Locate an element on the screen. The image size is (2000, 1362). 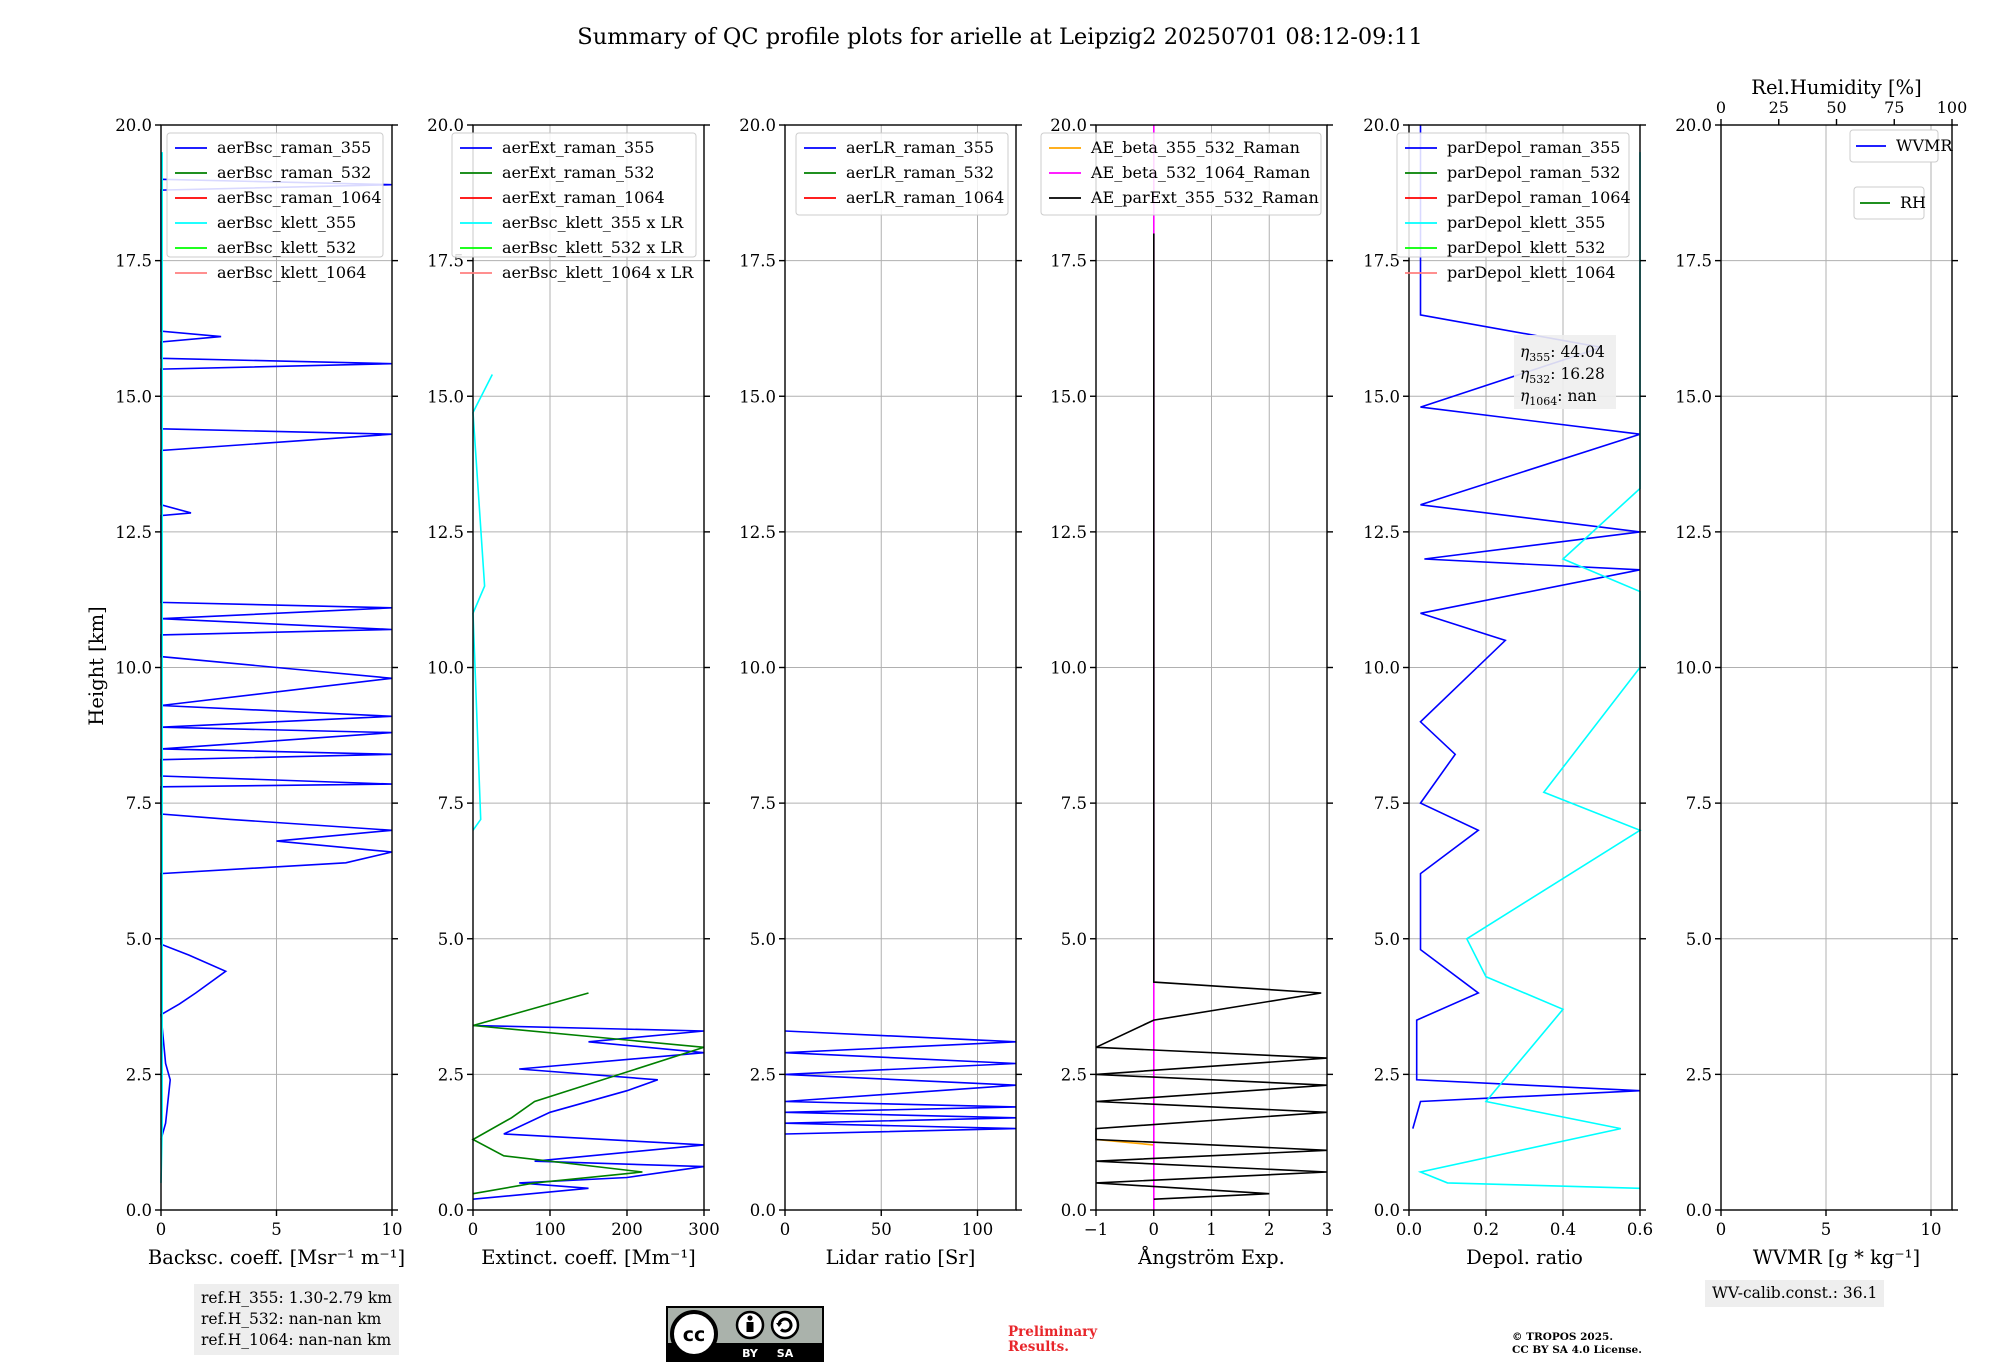
legend-label: aerBsc_klett_1064 is located at coordinates (291, 272).